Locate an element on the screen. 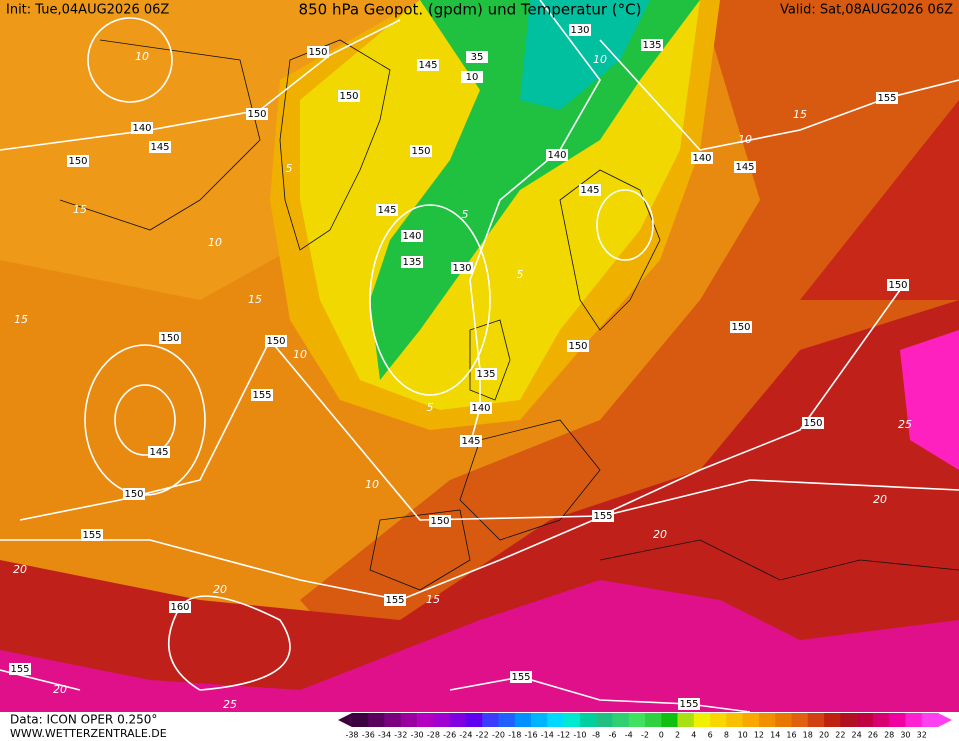  scale-tick-label: 22 is located at coordinates (840, 735).